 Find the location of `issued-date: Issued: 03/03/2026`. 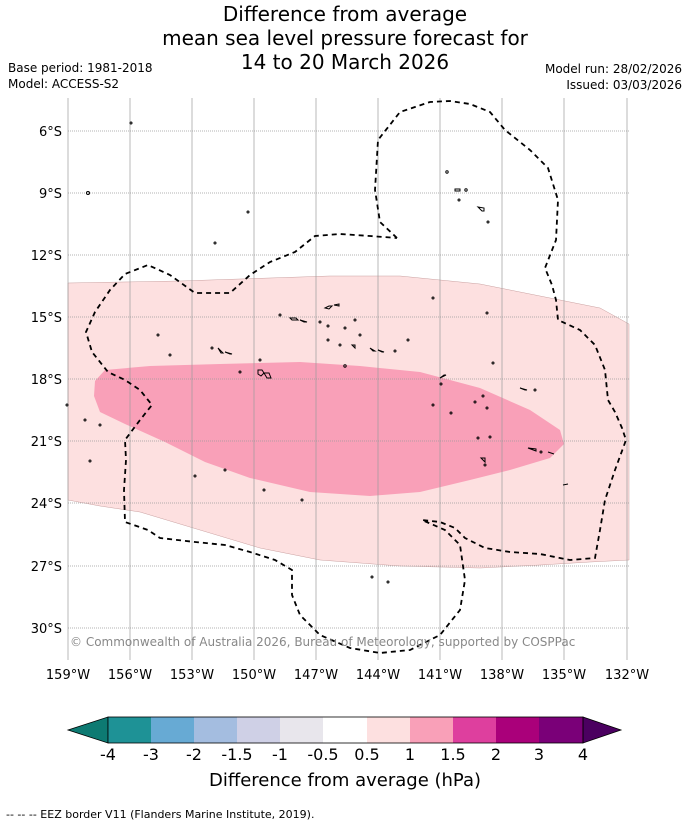

issued-date: Issued: 03/03/2026 is located at coordinates (624, 85).